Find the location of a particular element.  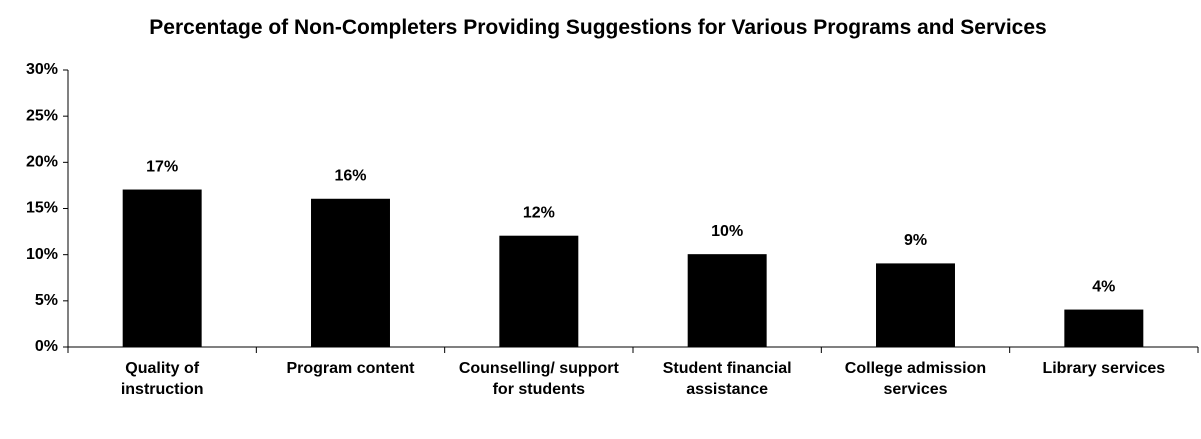

y-tick-label: 25% is located at coordinates (42, 115).